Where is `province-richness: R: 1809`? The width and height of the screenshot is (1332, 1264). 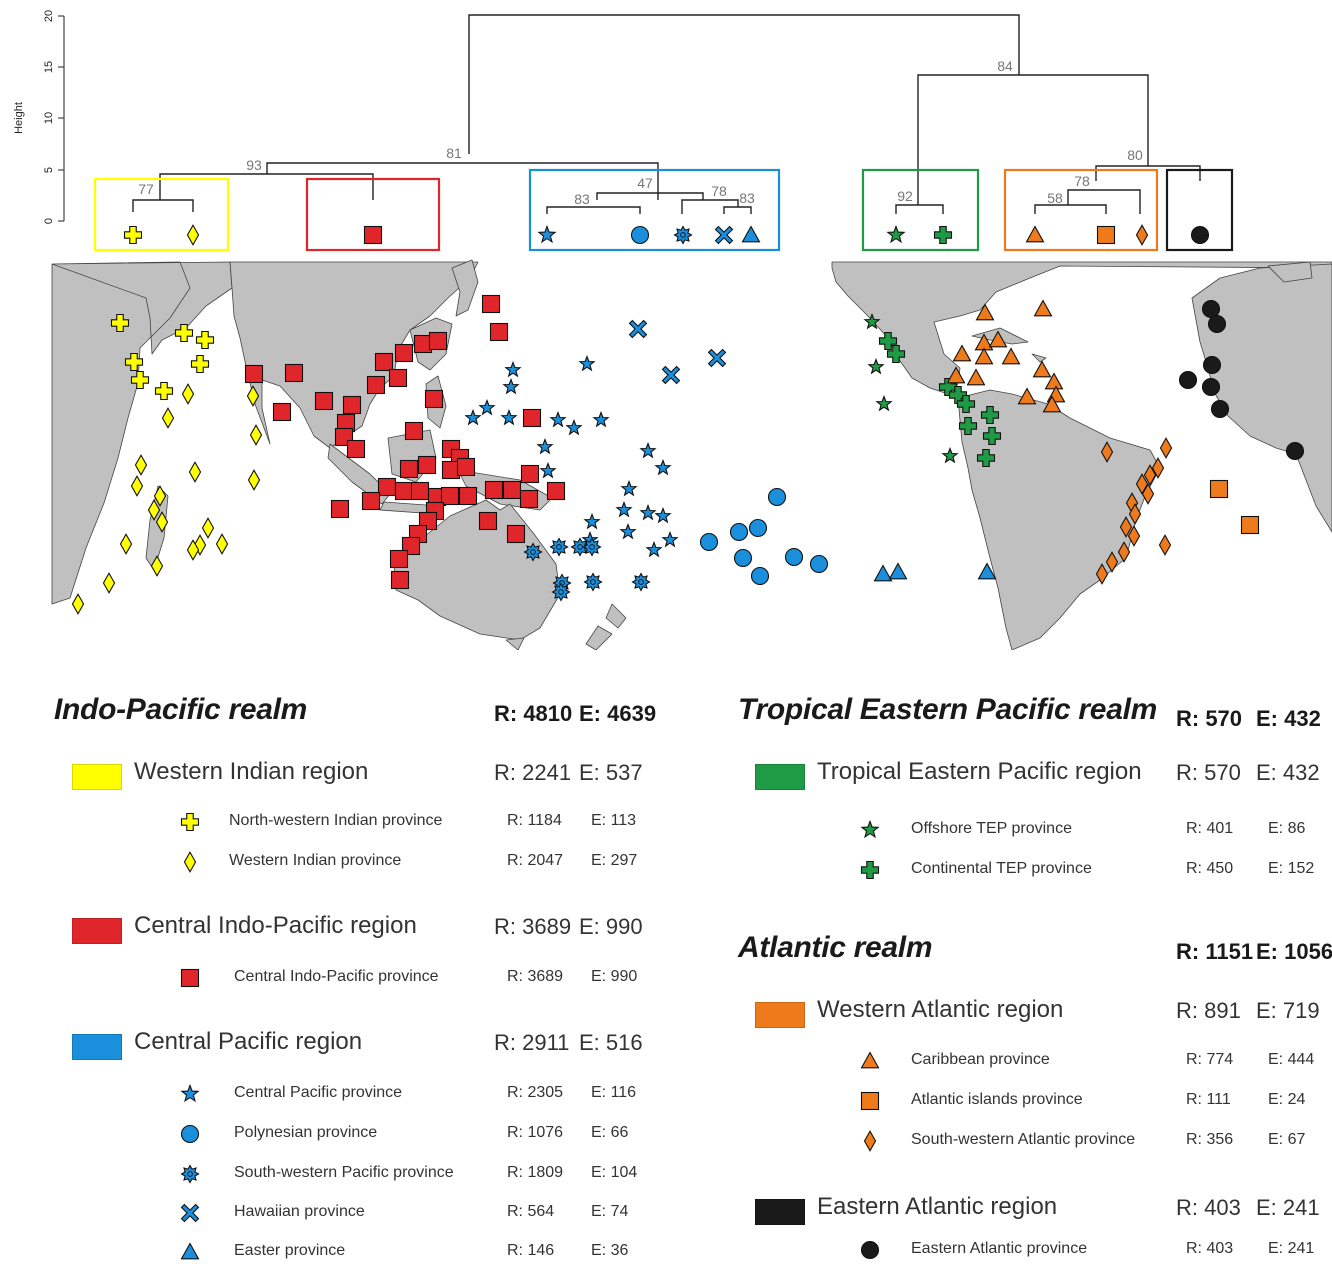
province-richness: R: 1809 is located at coordinates (535, 1172).